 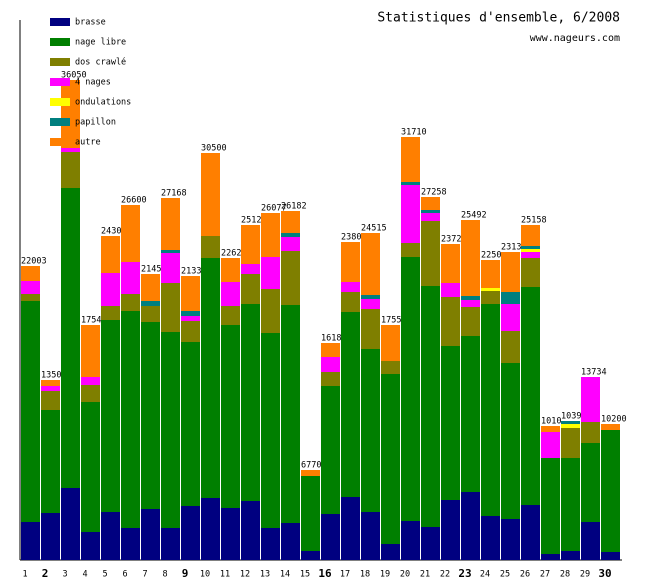 I want to click on x-tick-label: 24, so click(x=485, y=575).